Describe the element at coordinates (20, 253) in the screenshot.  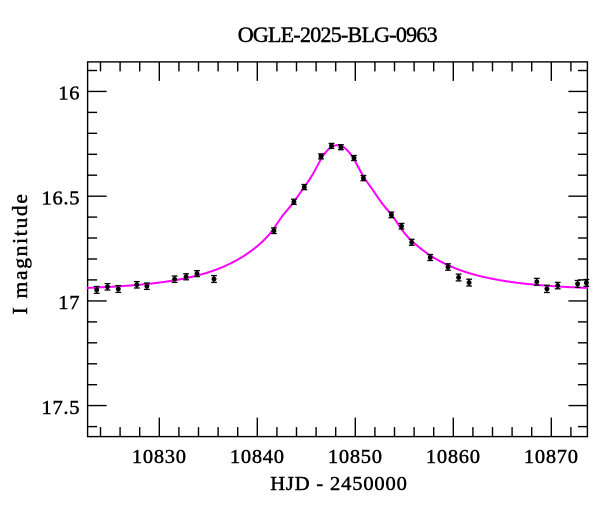
I see `svg-text: I magnitude` at that location.